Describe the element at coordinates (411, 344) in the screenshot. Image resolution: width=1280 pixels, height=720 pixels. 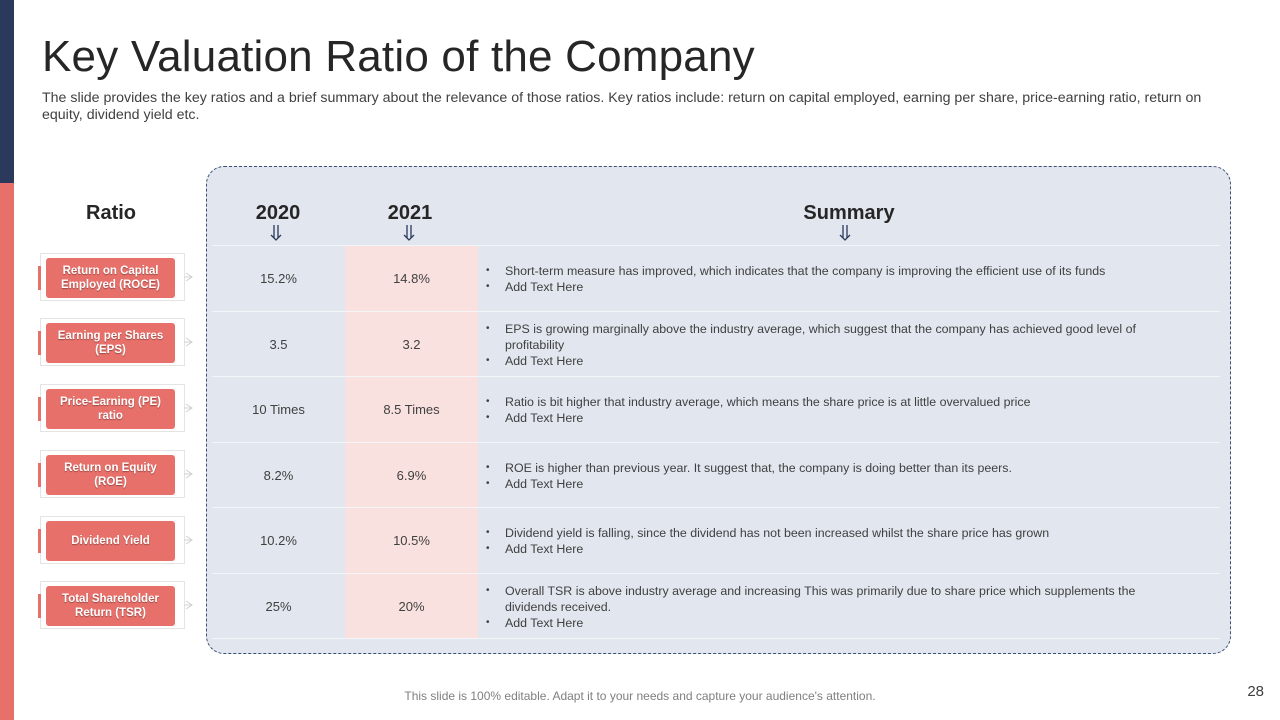
I see `value-2021: 3.2` at that location.